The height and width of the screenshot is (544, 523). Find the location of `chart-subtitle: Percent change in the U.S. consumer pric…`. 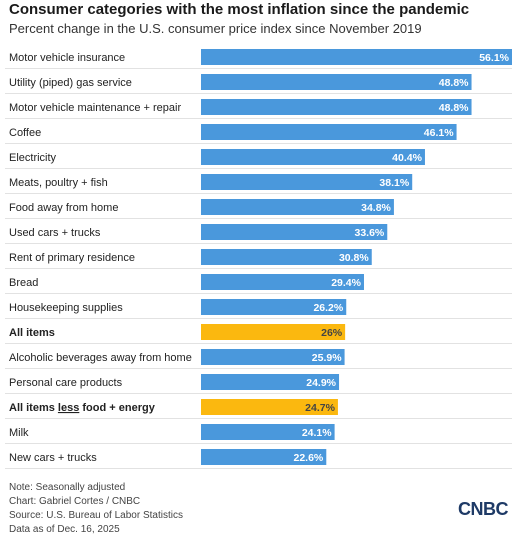

chart-subtitle: Percent change in the U.S. consumer pric… is located at coordinates (215, 28).